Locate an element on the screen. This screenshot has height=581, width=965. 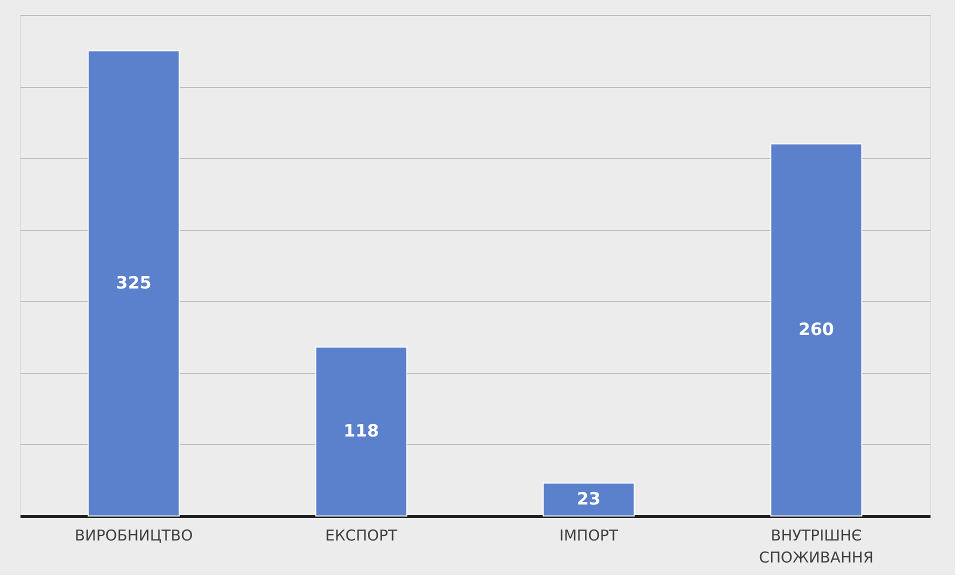
x-tick-label: ЕКСПОРТ is located at coordinates (361, 535).